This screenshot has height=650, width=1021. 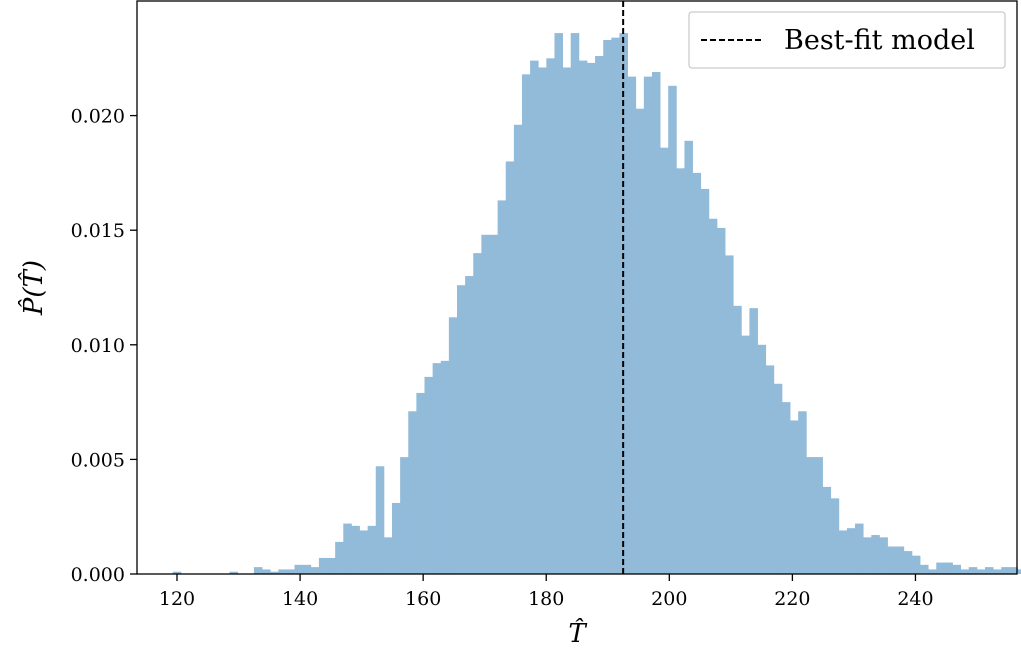 I want to click on x-tick-label: 160, so click(x=423, y=599).